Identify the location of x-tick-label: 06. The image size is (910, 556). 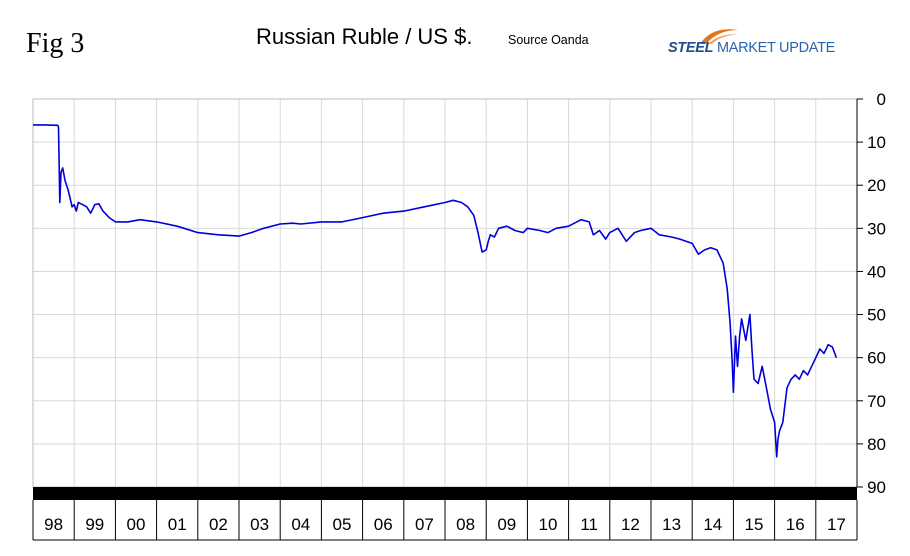
(383, 524).